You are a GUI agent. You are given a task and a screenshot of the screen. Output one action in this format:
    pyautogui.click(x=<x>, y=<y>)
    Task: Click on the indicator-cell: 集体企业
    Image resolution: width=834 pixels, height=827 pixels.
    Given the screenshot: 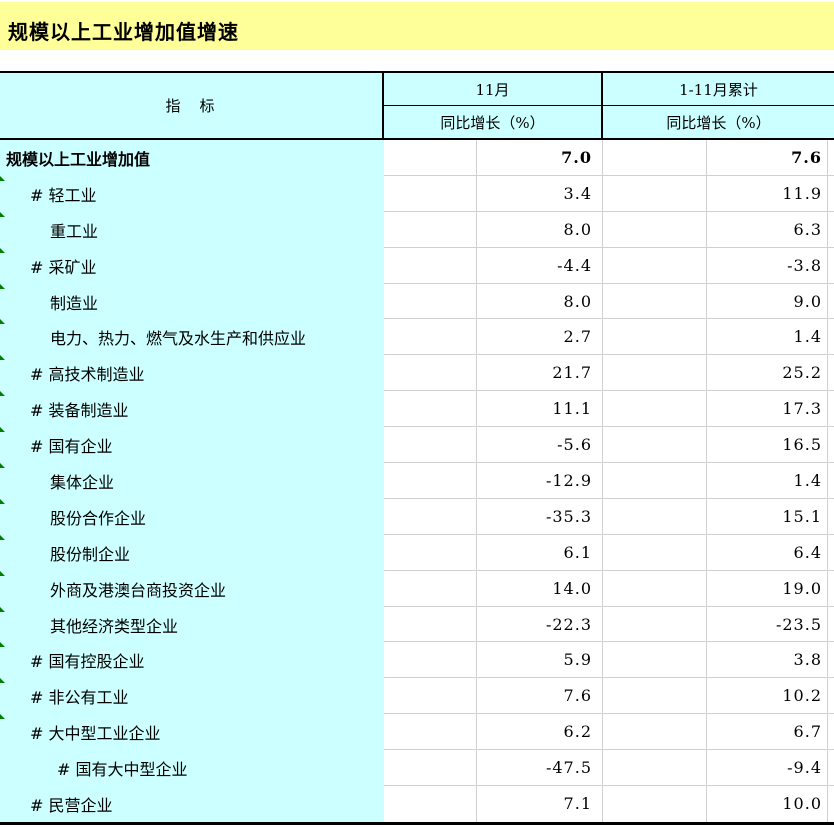 What is the action you would take?
    pyautogui.click(x=192, y=481)
    